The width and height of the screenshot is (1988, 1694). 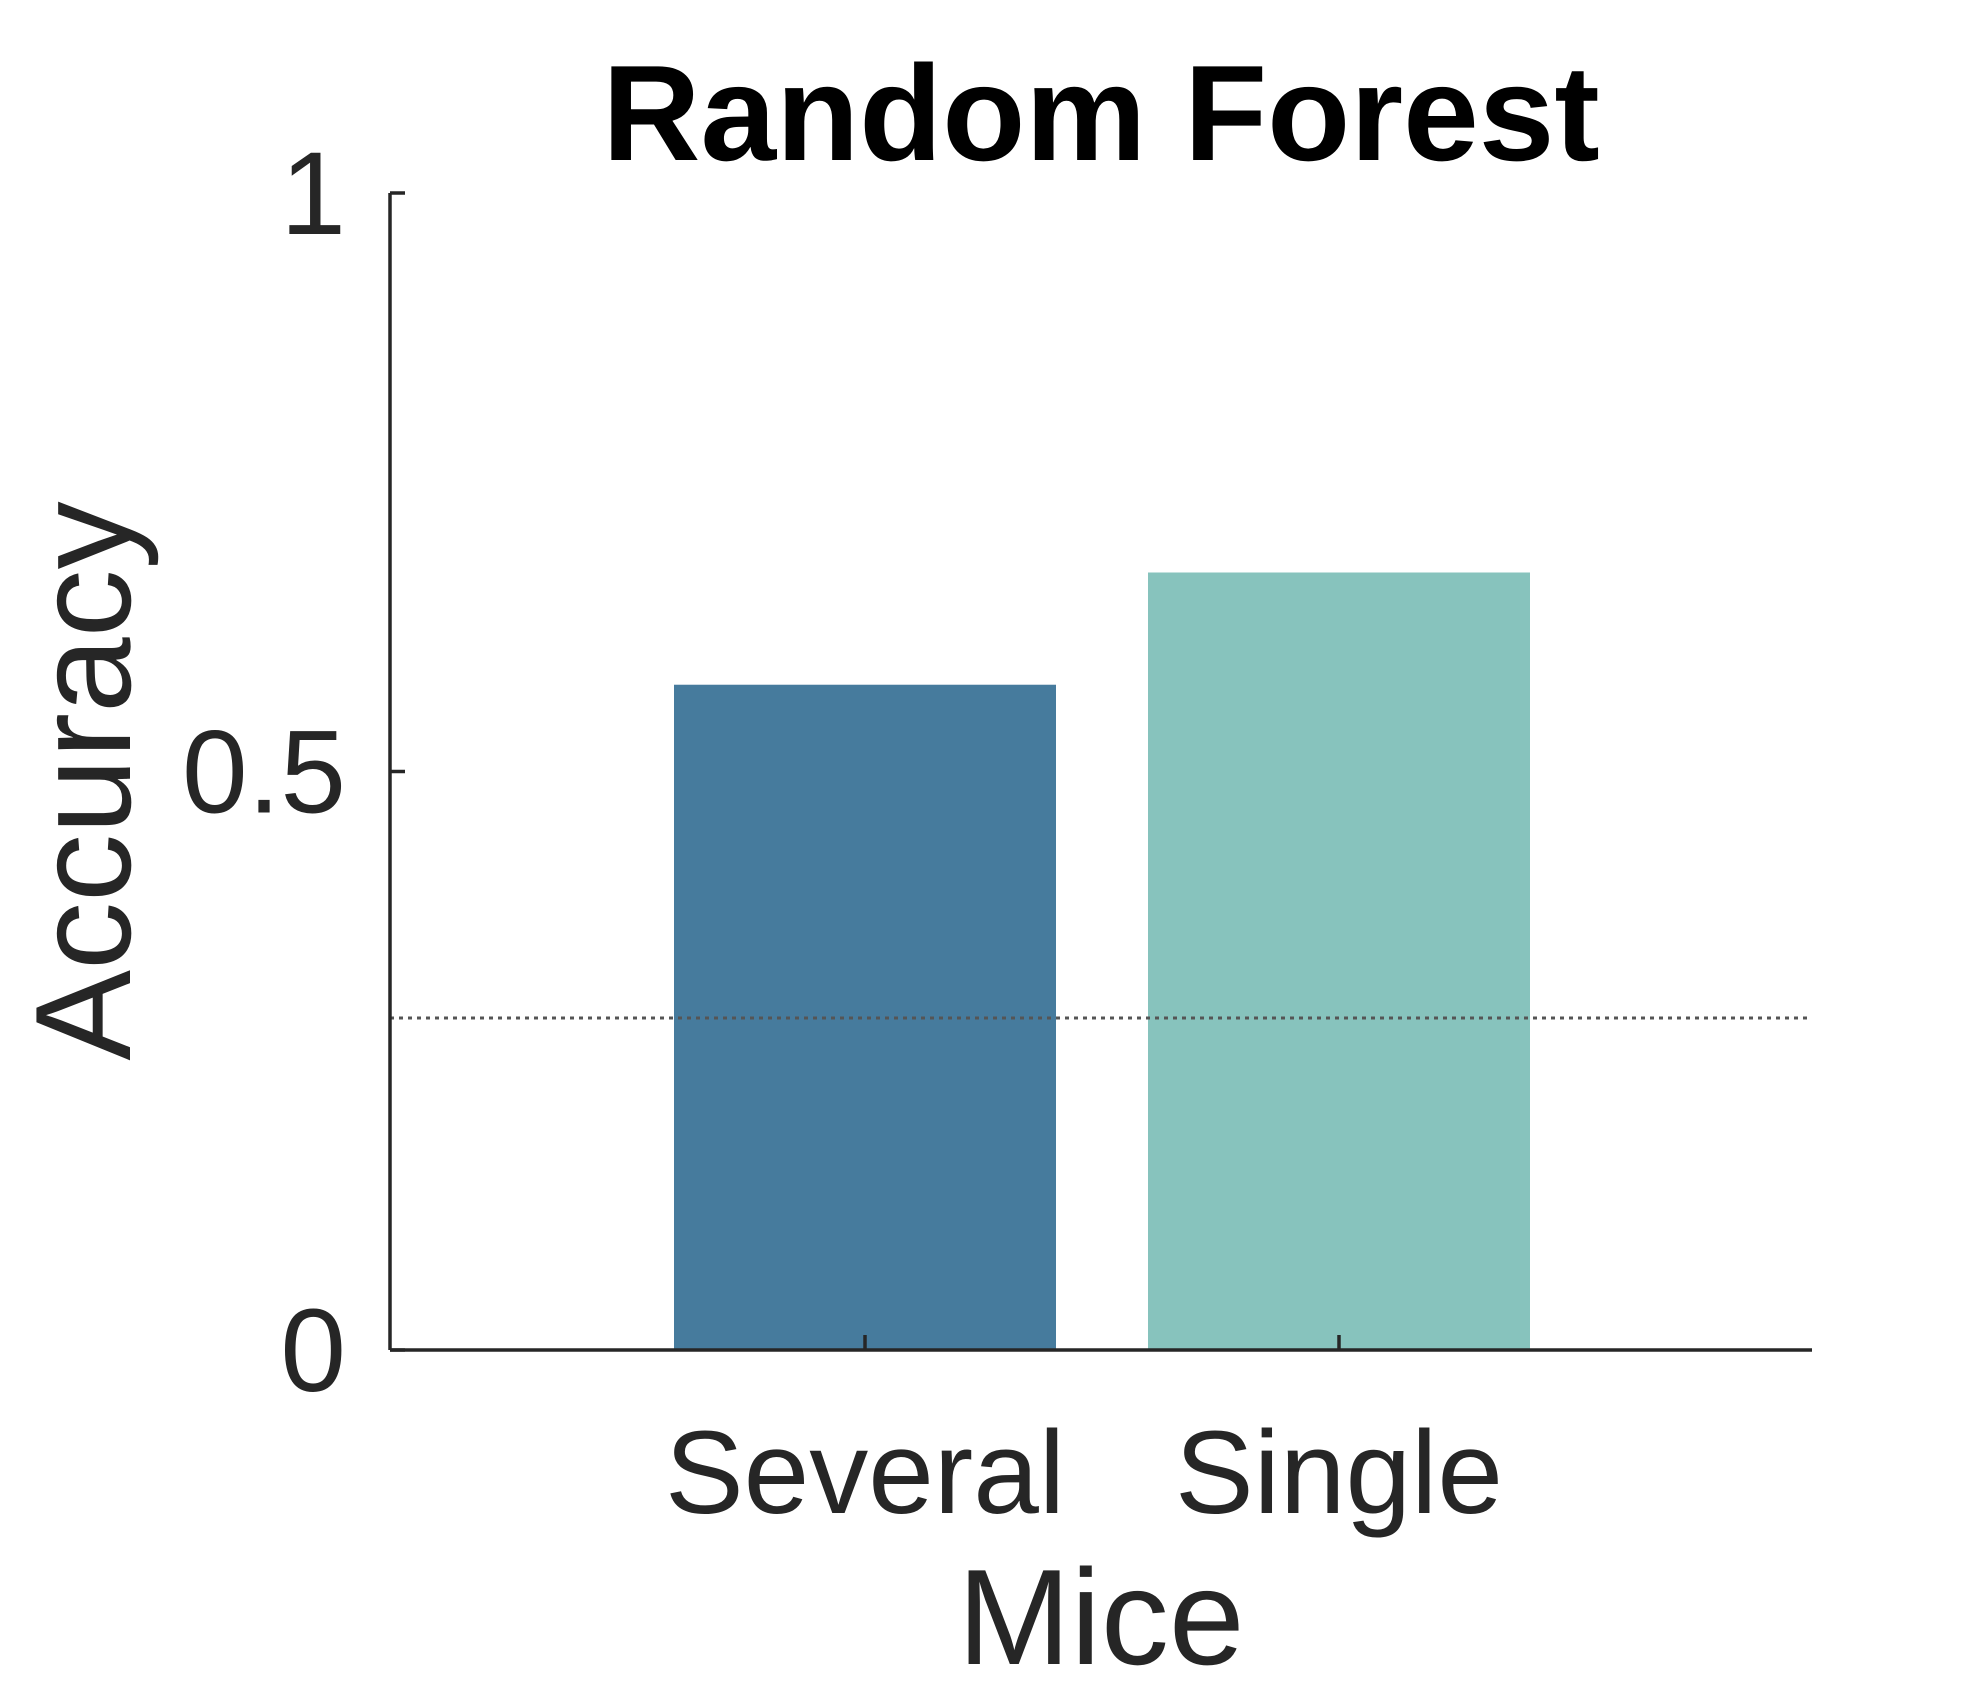 I want to click on x-axis-label: Mice, so click(x=1100, y=1617).